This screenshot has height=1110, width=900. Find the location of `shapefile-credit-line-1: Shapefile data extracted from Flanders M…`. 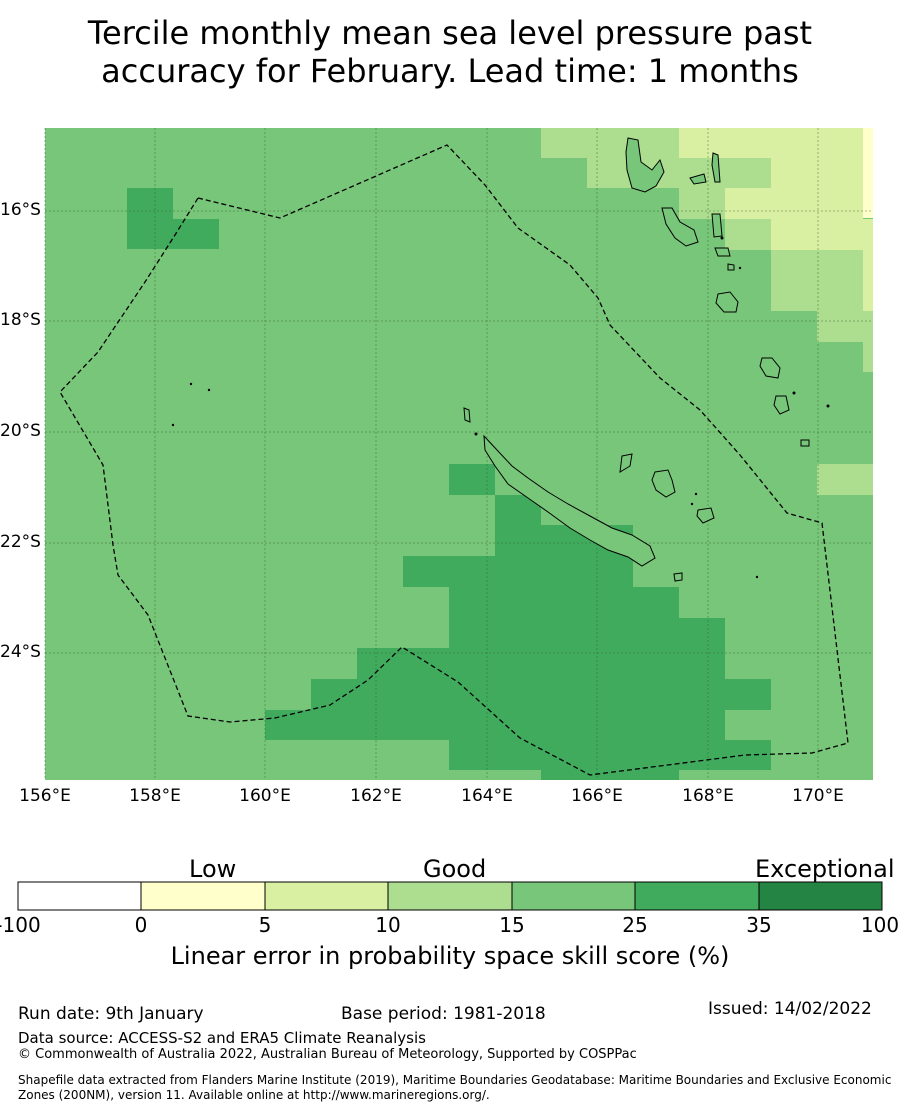

shapefile-credit-line-1: Shapefile data extracted from Flanders M… is located at coordinates (455, 1080).